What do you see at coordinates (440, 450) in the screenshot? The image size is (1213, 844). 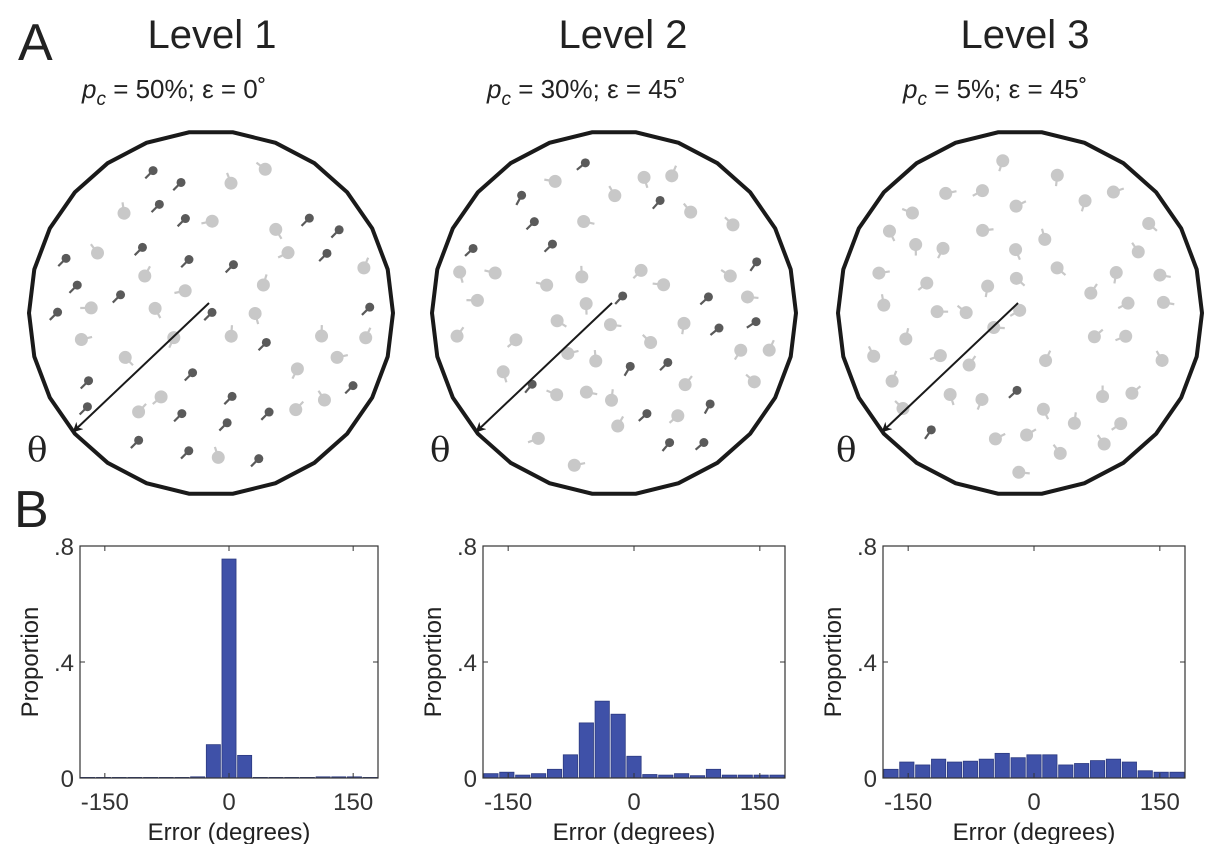 I see `theta-label: θ` at bounding box center [440, 450].